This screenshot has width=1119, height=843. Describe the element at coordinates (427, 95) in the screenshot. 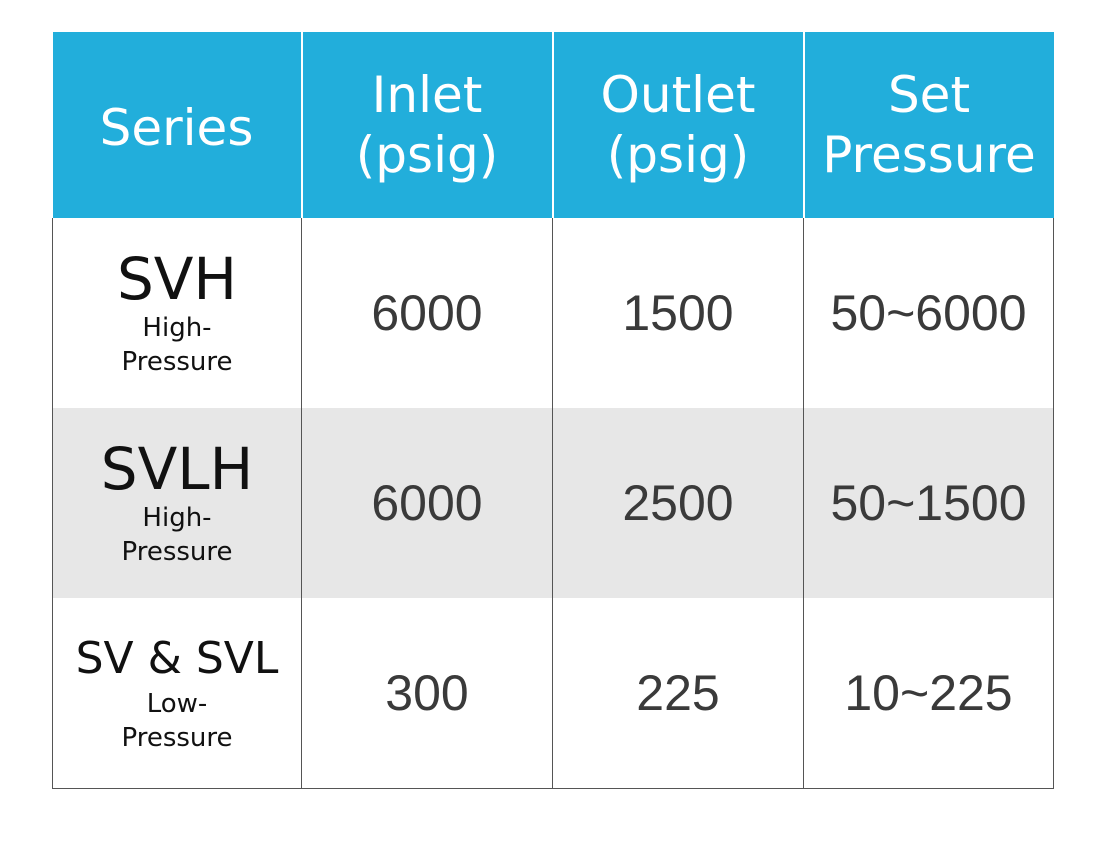

I see `header-inlet-label: Inlet` at that location.